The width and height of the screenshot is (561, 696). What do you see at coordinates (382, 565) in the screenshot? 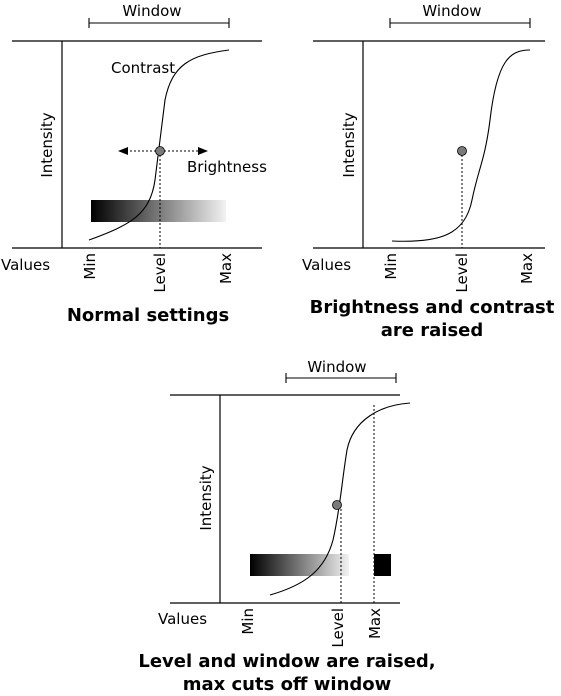
I see `cutoff-block` at bounding box center [382, 565].